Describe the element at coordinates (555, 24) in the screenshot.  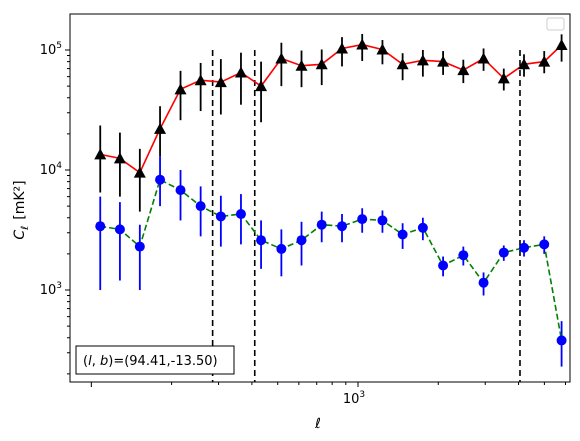
I see `legend-box` at that location.